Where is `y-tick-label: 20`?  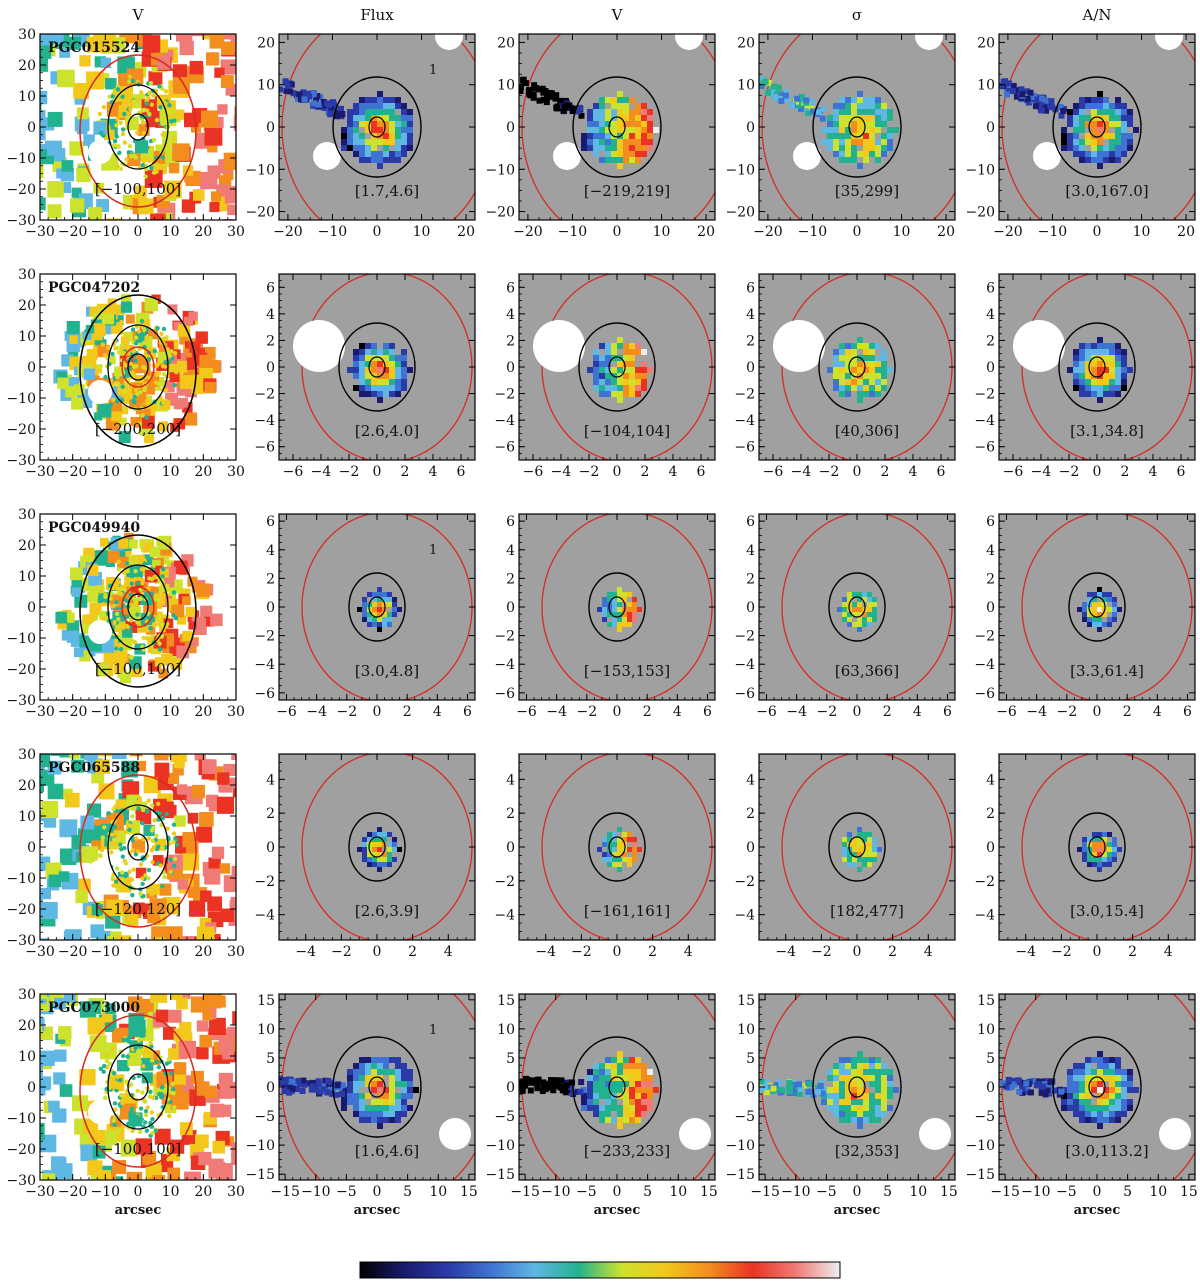 y-tick-label: 20 is located at coordinates (266, 43).